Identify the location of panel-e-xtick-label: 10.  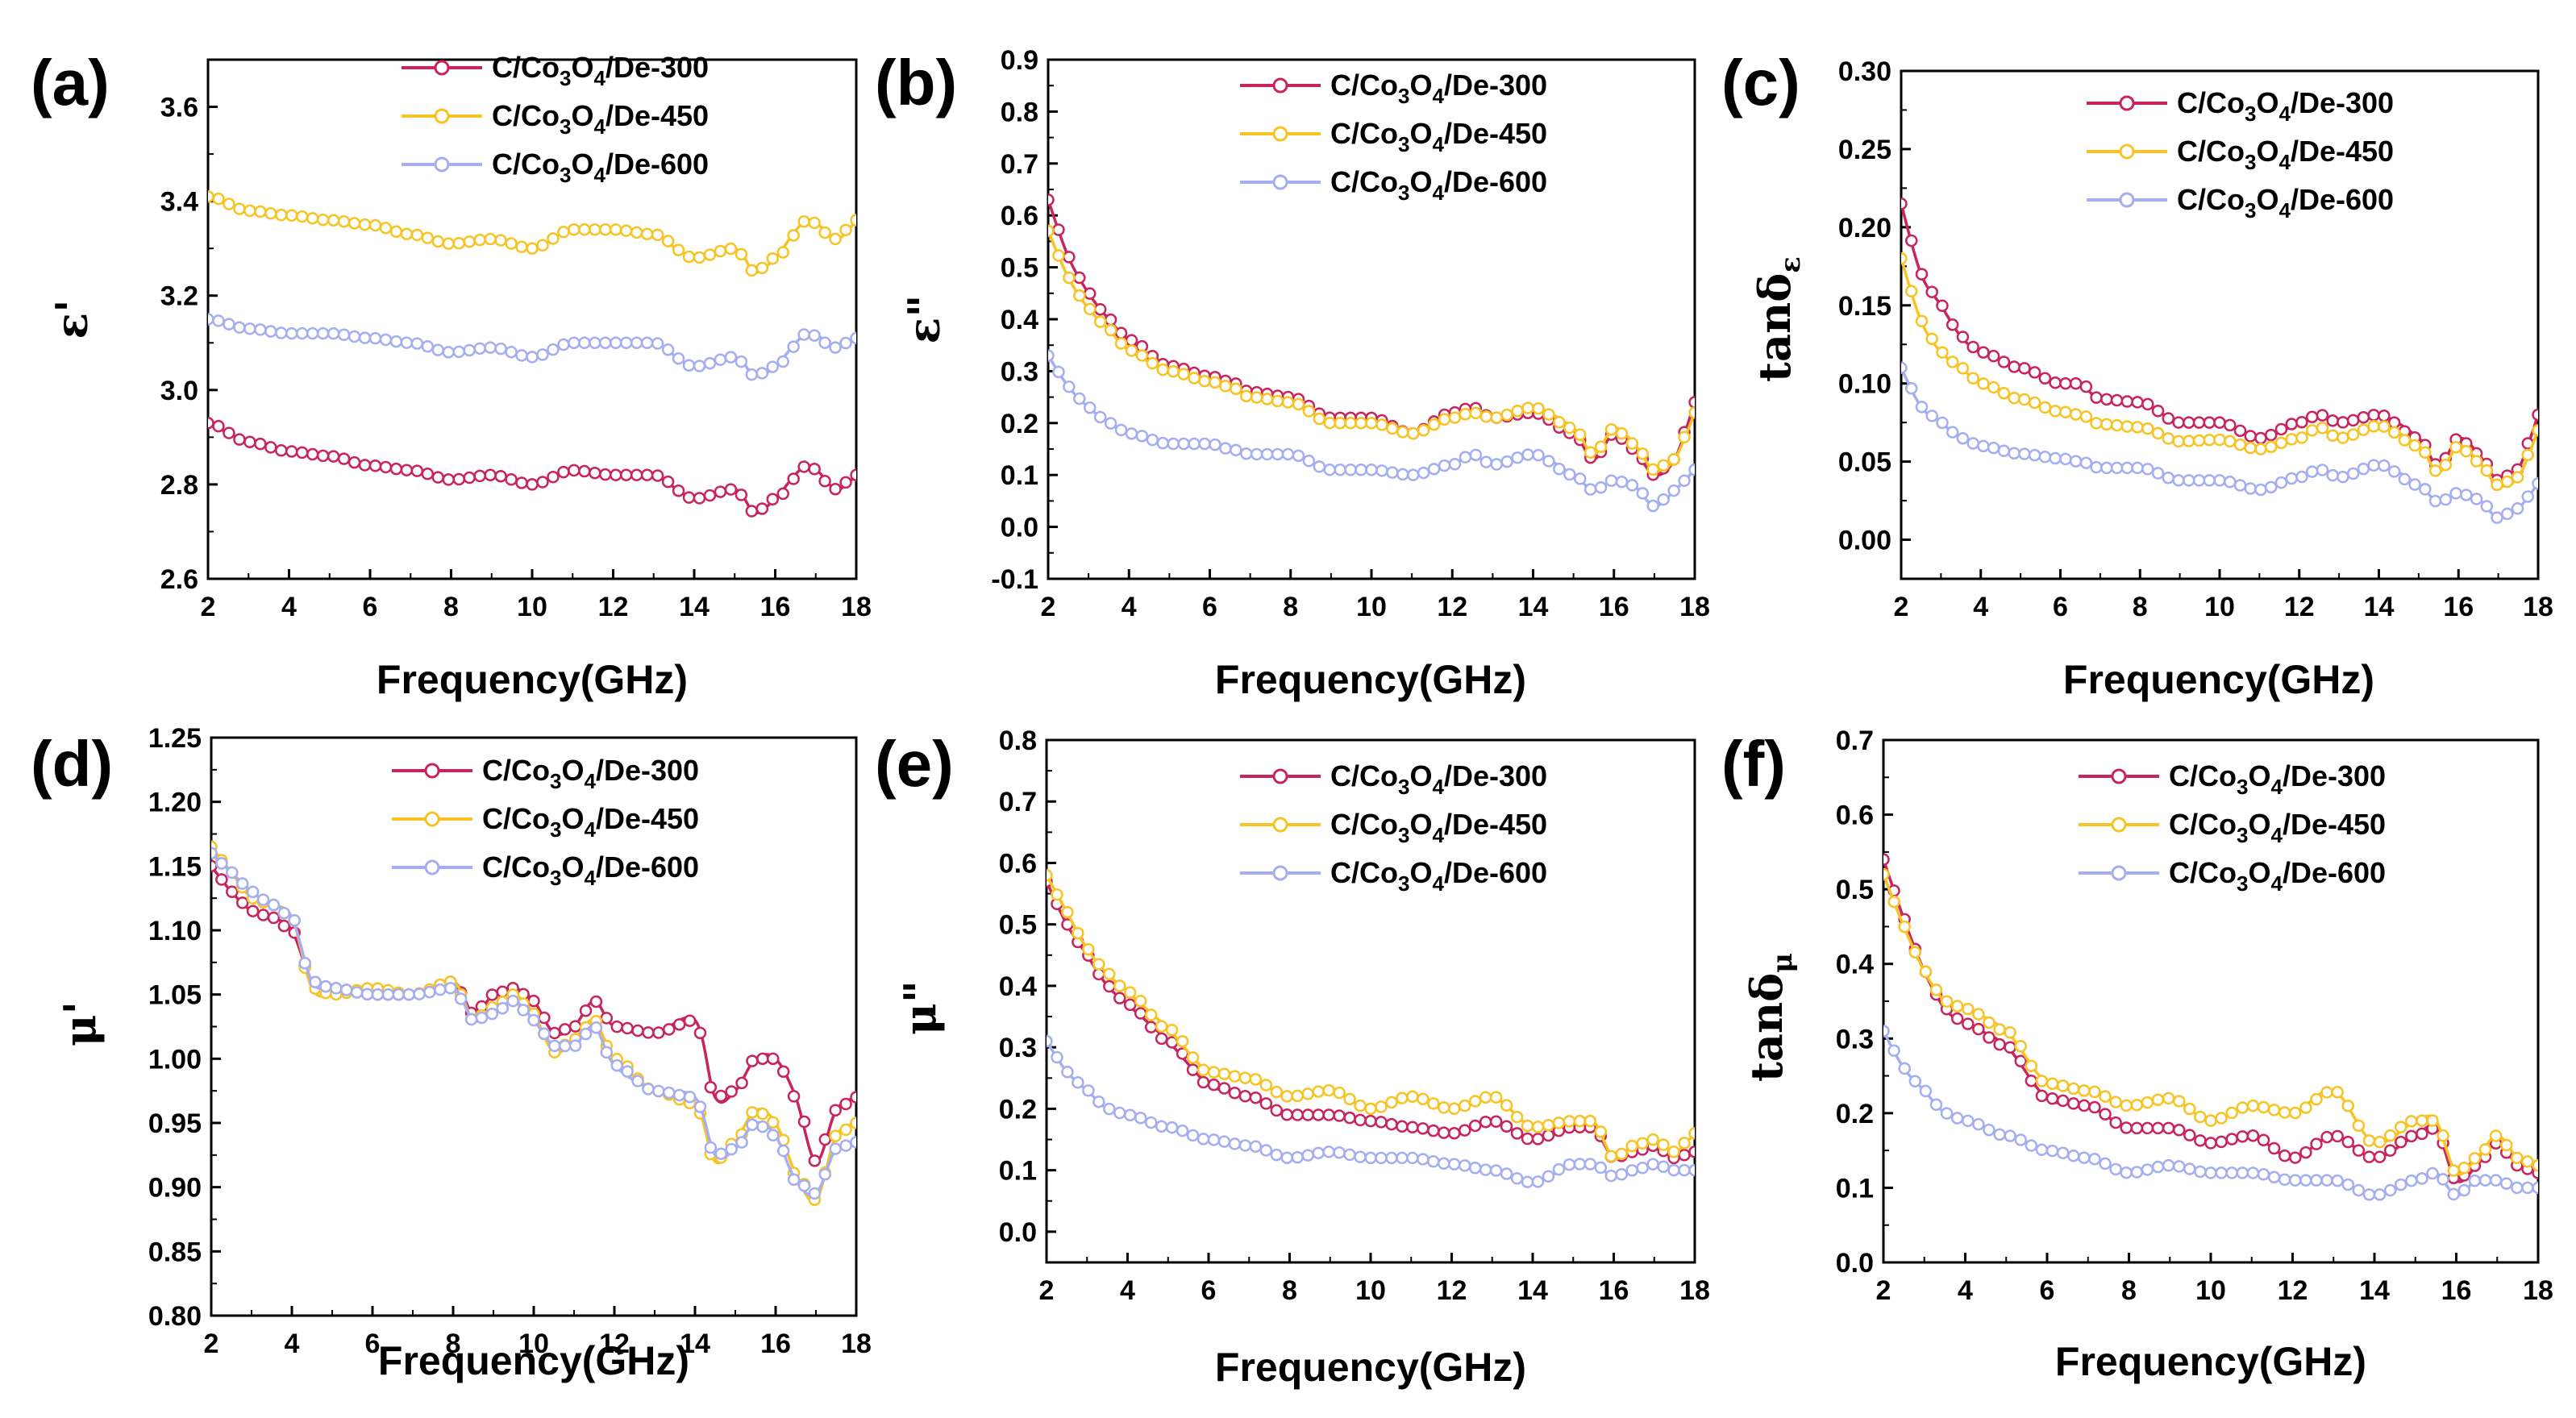
(1370, 1290).